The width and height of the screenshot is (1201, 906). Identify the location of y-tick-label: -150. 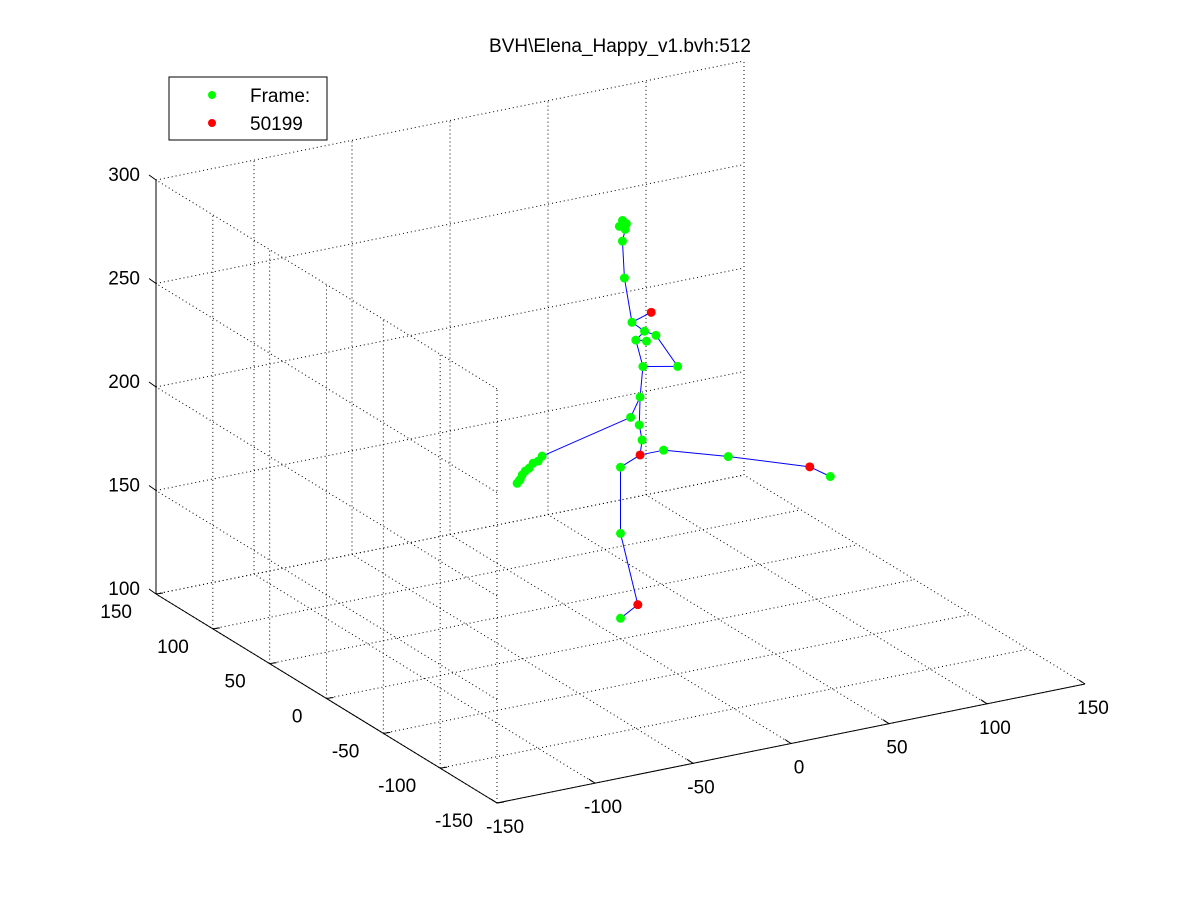
(454, 821).